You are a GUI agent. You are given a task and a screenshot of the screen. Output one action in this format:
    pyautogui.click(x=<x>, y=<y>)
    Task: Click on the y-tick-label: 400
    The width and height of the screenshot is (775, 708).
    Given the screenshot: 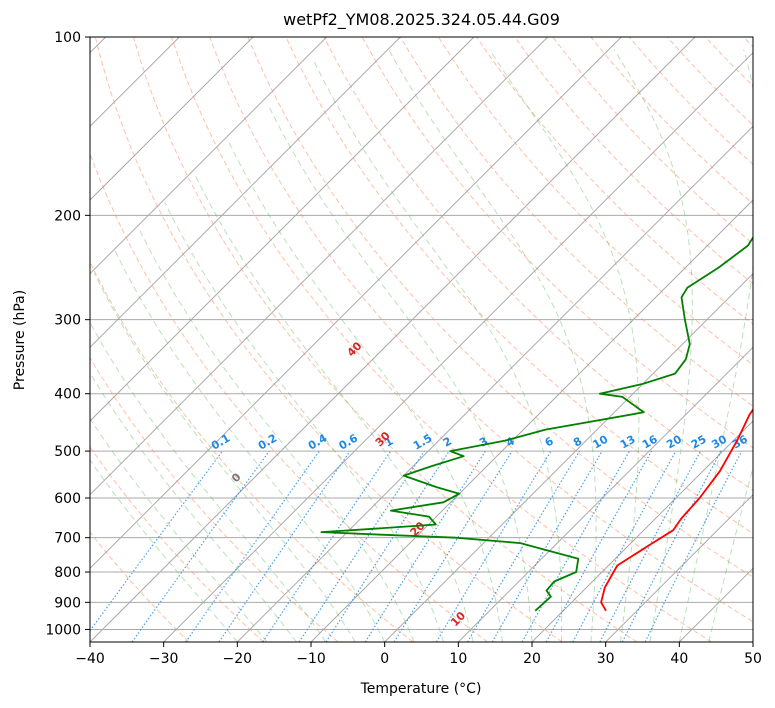 What is the action you would take?
    pyautogui.click(x=67, y=395)
    